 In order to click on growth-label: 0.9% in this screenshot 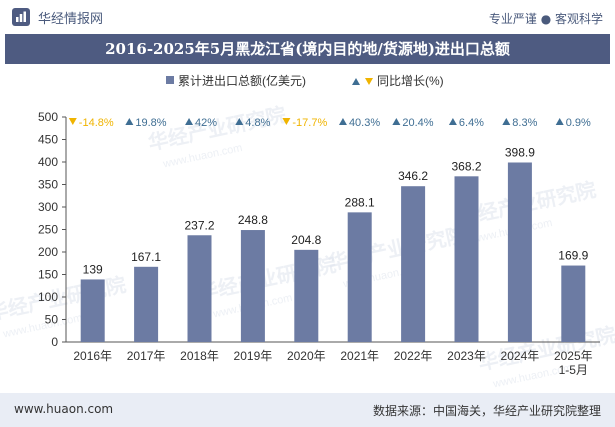, I will do `click(578, 123)`.